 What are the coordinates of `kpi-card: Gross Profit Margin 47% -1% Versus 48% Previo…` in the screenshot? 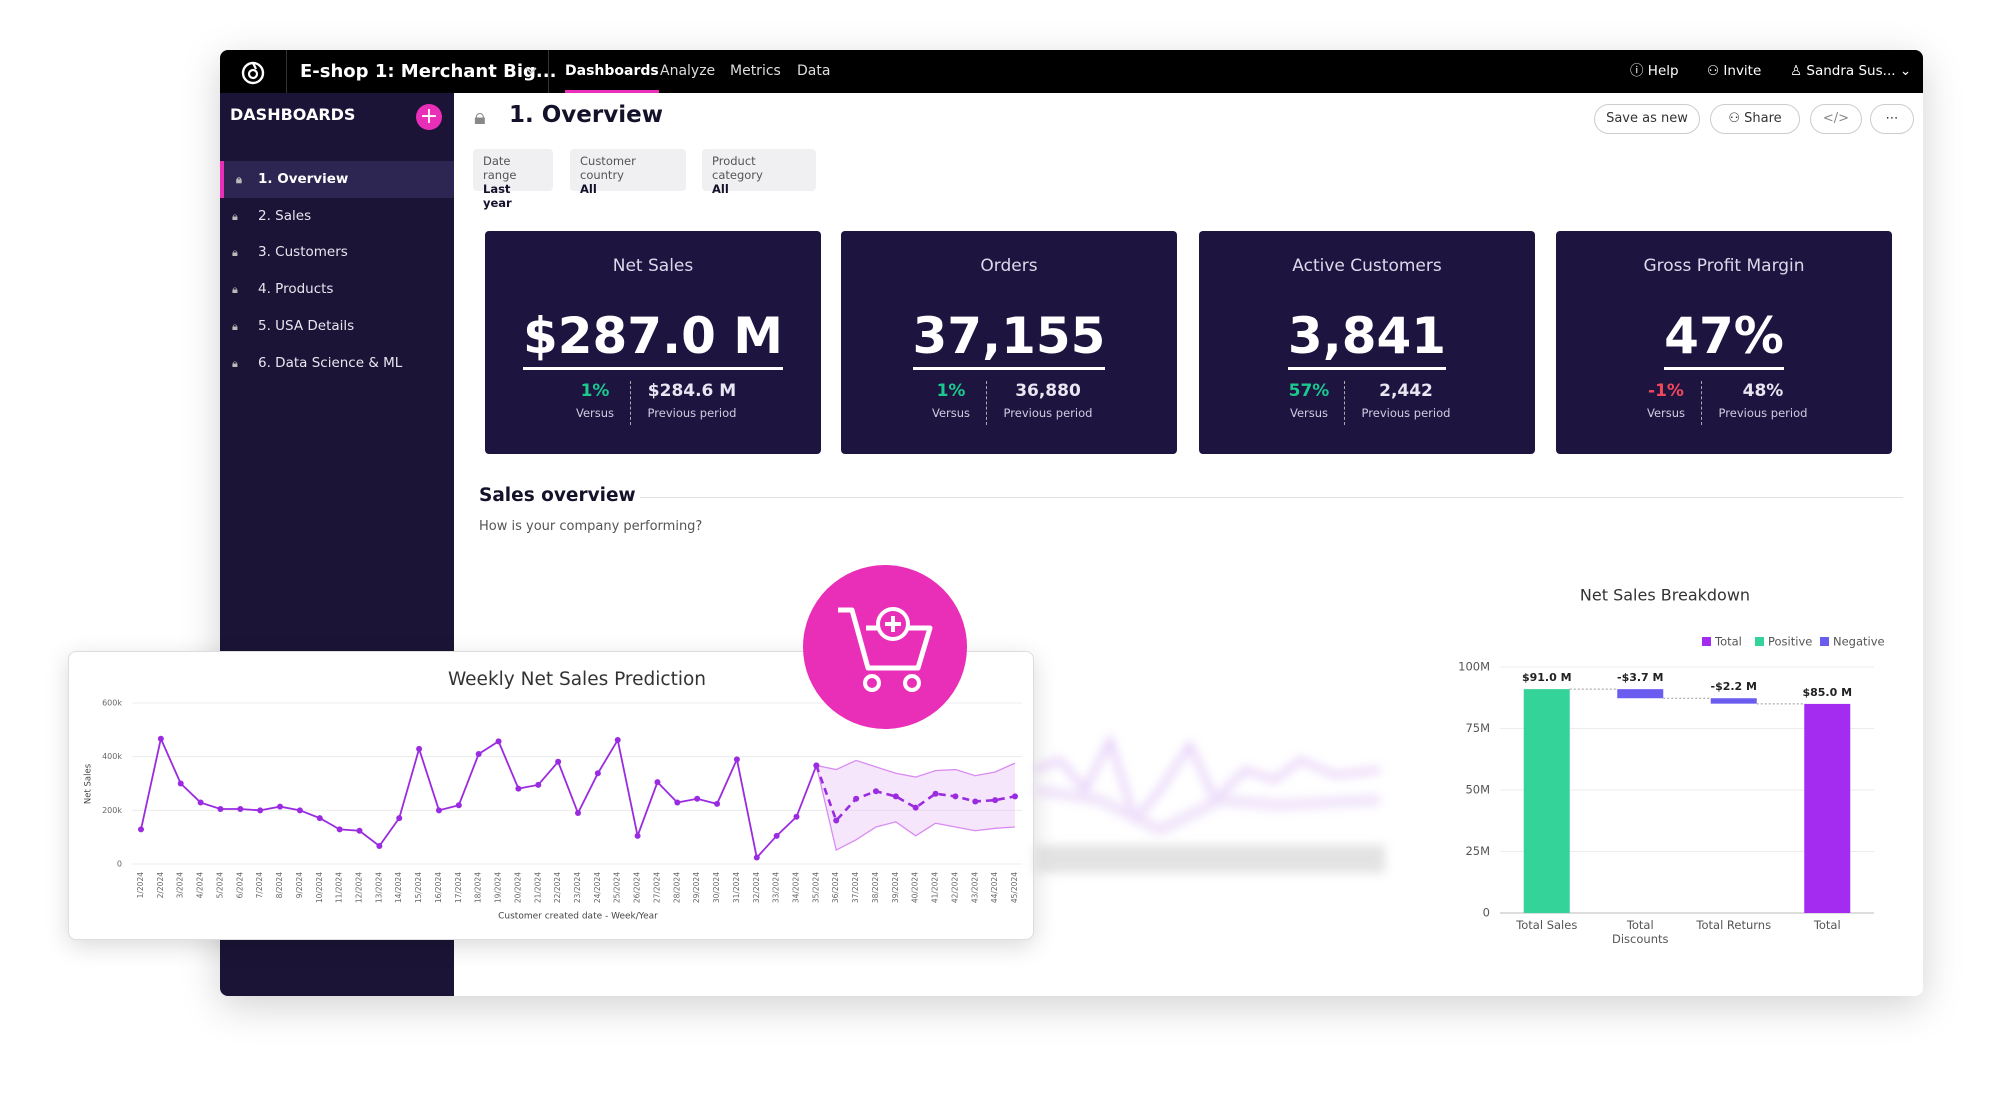 It's located at (1724, 342).